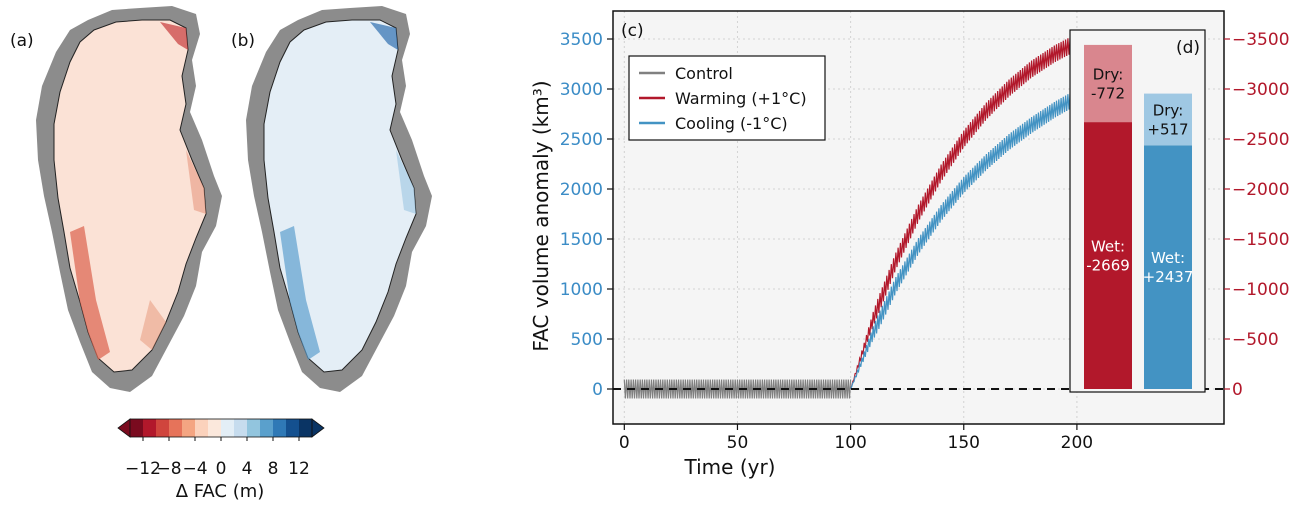  I want to click on bar-dry-warming, so click(1108, 83).